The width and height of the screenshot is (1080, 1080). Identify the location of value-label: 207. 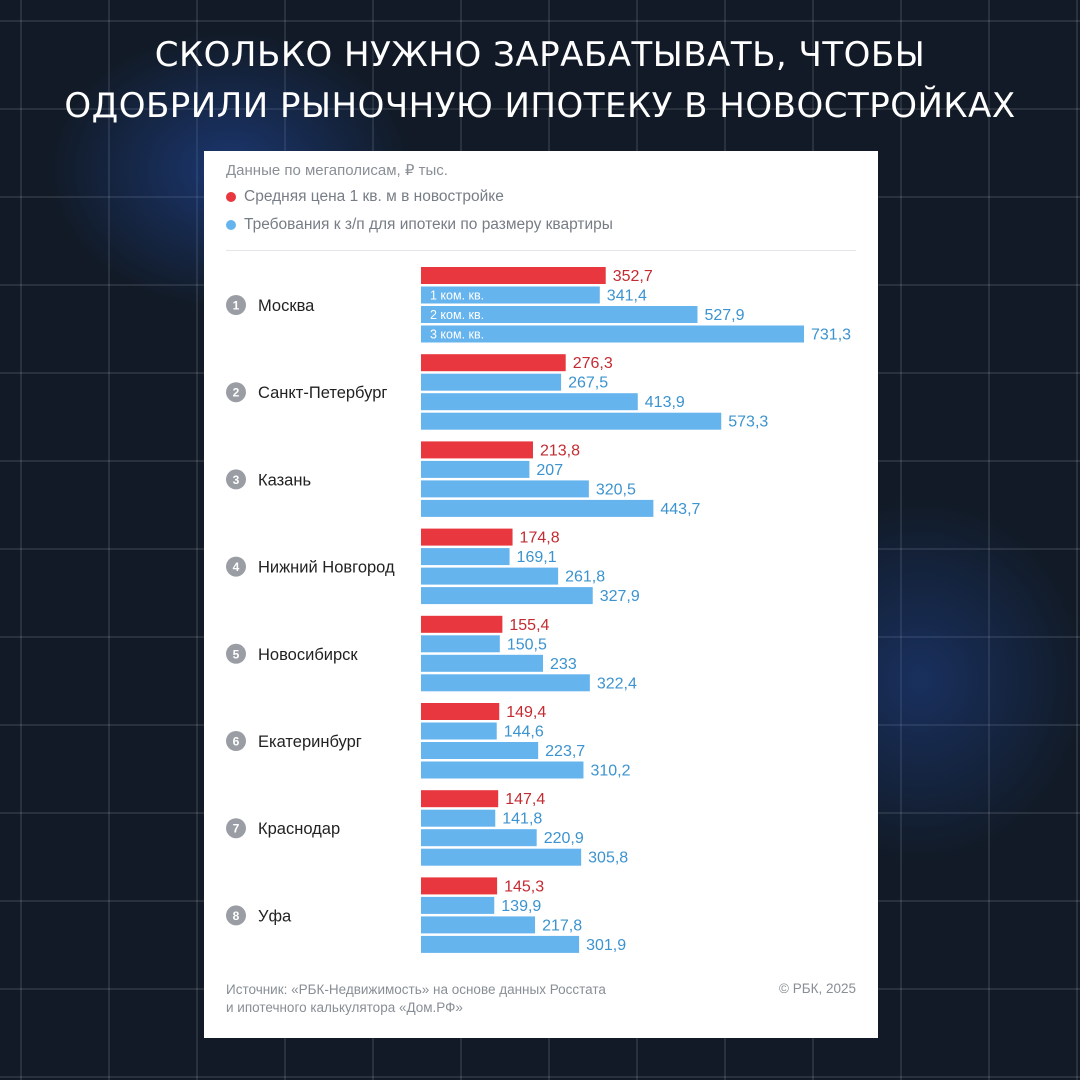
(549, 470).